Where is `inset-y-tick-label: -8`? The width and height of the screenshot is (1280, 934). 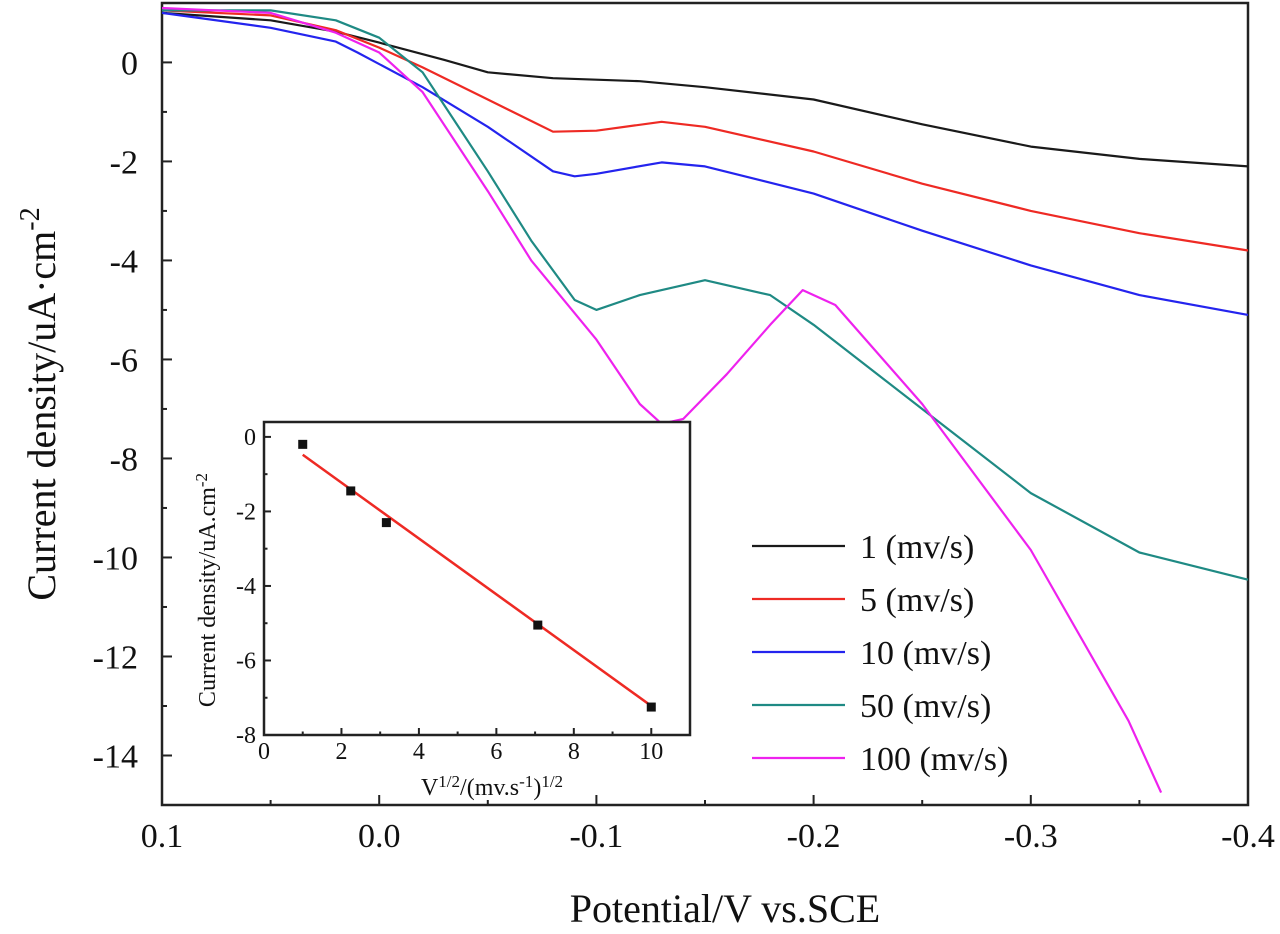 inset-y-tick-label: -8 is located at coordinates (246, 736).